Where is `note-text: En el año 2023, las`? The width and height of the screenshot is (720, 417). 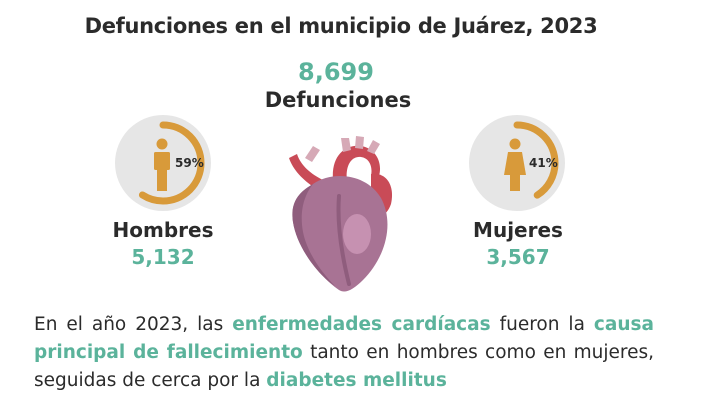 note-text: En el año 2023, las is located at coordinates (133, 324).